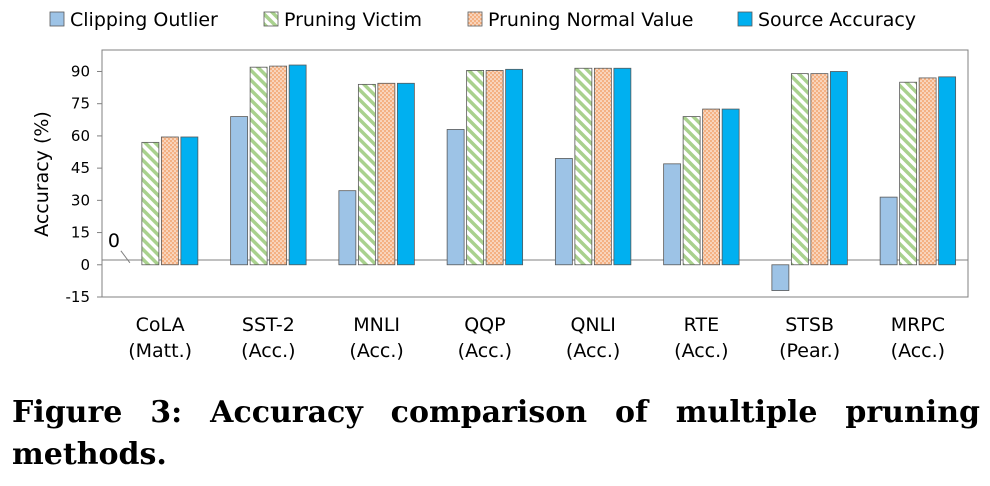 Image resolution: width=990 pixels, height=486 pixels. I want to click on category-sublabel: (Matt.), so click(160, 351).